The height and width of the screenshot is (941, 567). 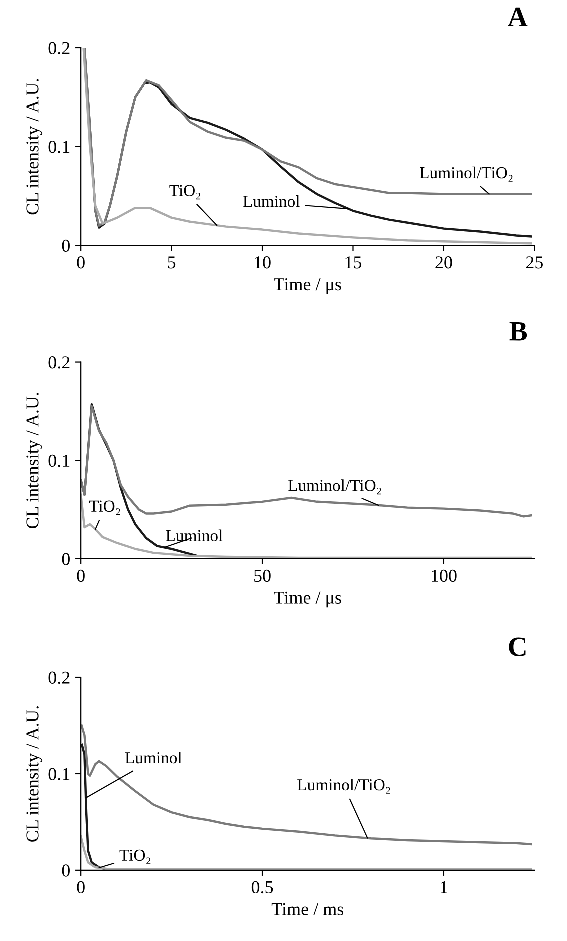 I want to click on chart-title: A, so click(x=518, y=17).